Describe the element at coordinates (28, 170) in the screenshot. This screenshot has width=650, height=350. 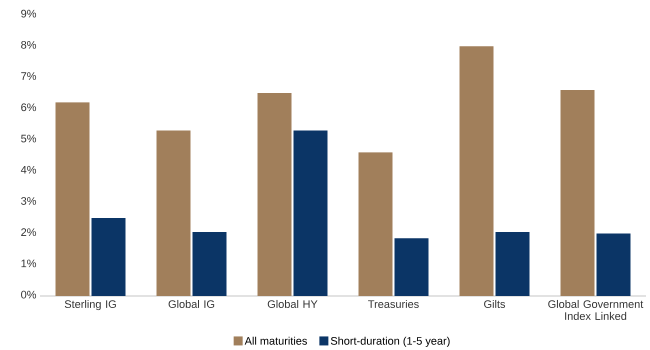
I see `y-tick-label: 4%` at that location.